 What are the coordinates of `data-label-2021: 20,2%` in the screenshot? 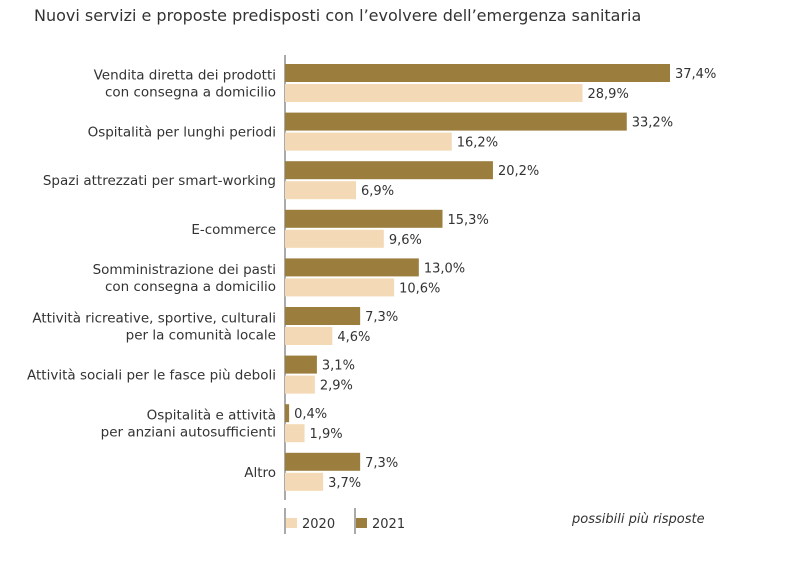 It's located at (518, 171).